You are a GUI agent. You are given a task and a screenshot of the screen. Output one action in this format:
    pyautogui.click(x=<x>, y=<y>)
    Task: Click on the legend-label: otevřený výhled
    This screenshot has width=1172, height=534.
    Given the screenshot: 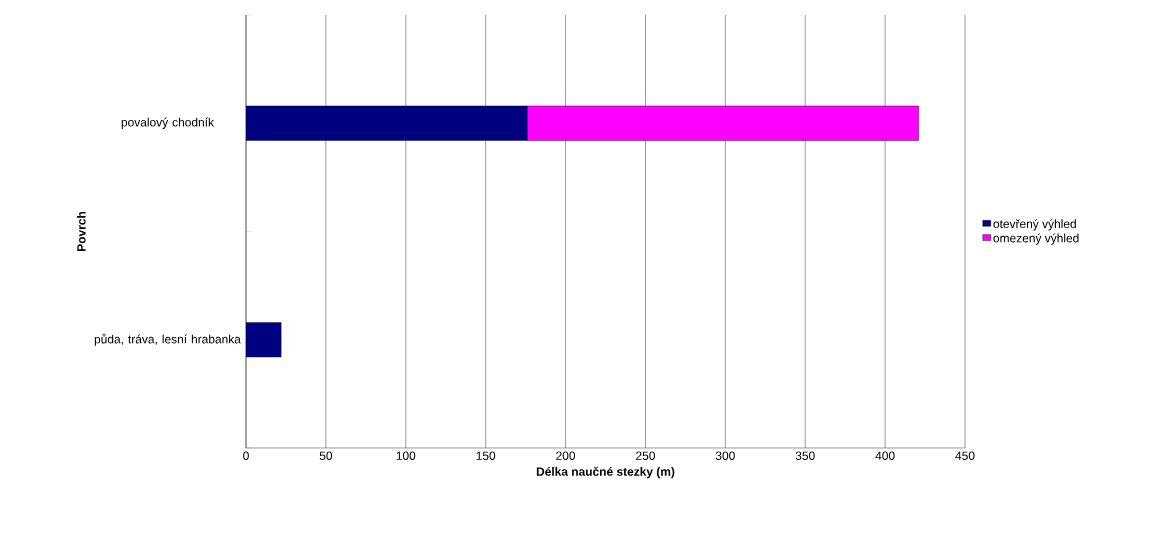 What is the action you would take?
    pyautogui.click(x=1034, y=225)
    